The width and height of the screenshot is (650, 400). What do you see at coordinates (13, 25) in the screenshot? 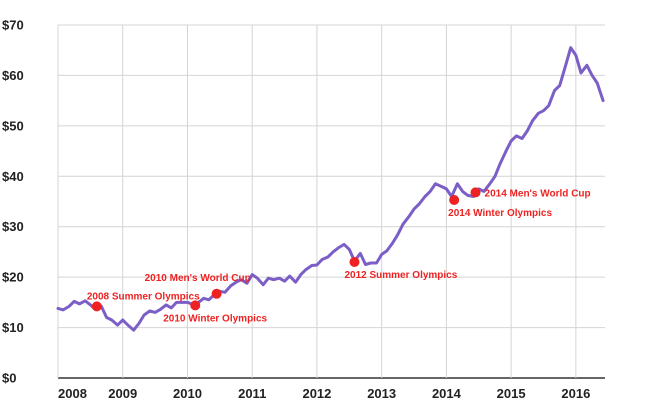
I see `y-tick-label: $70` at bounding box center [13, 25].